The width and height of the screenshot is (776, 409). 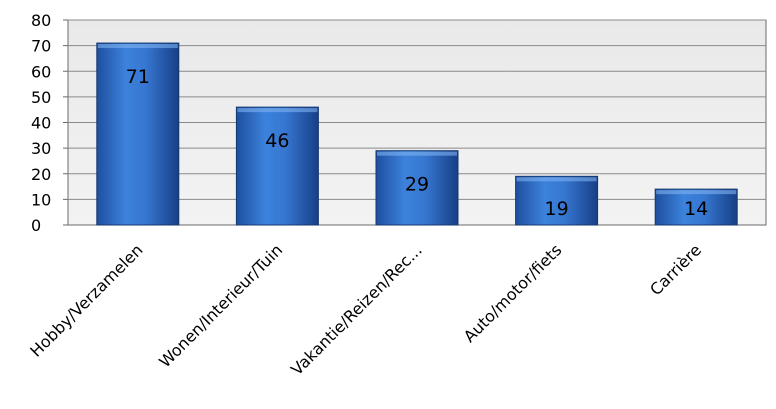 I want to click on y-tick-label: 30, so click(x=41, y=148).